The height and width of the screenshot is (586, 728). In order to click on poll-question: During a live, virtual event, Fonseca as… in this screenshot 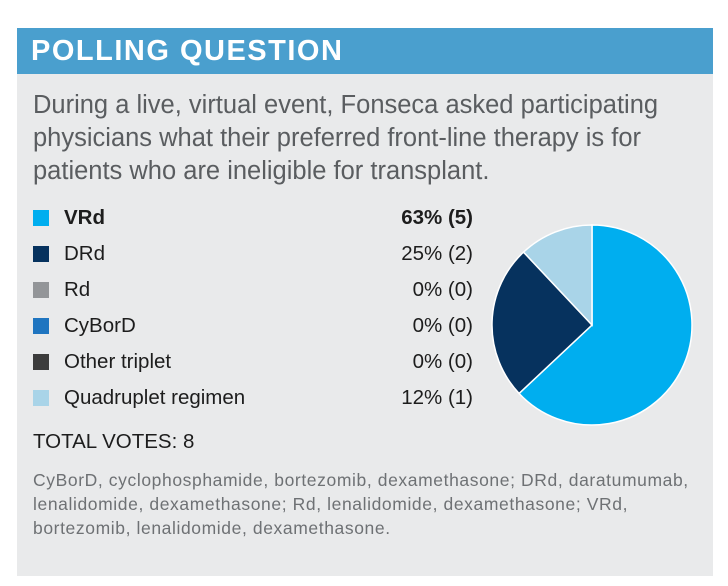, I will do `click(346, 138)`.